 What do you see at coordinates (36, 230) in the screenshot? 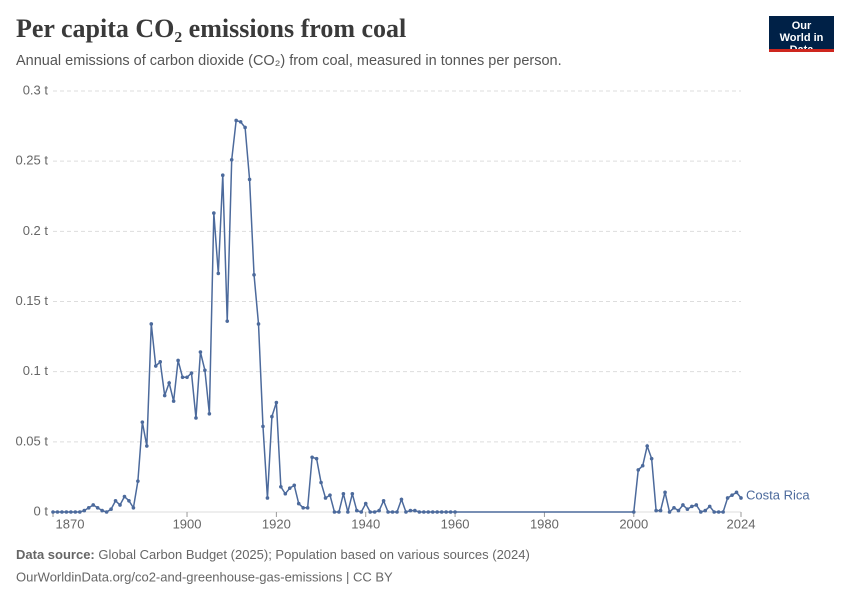
I see `y-tick-label: 0.2 t` at bounding box center [36, 230].